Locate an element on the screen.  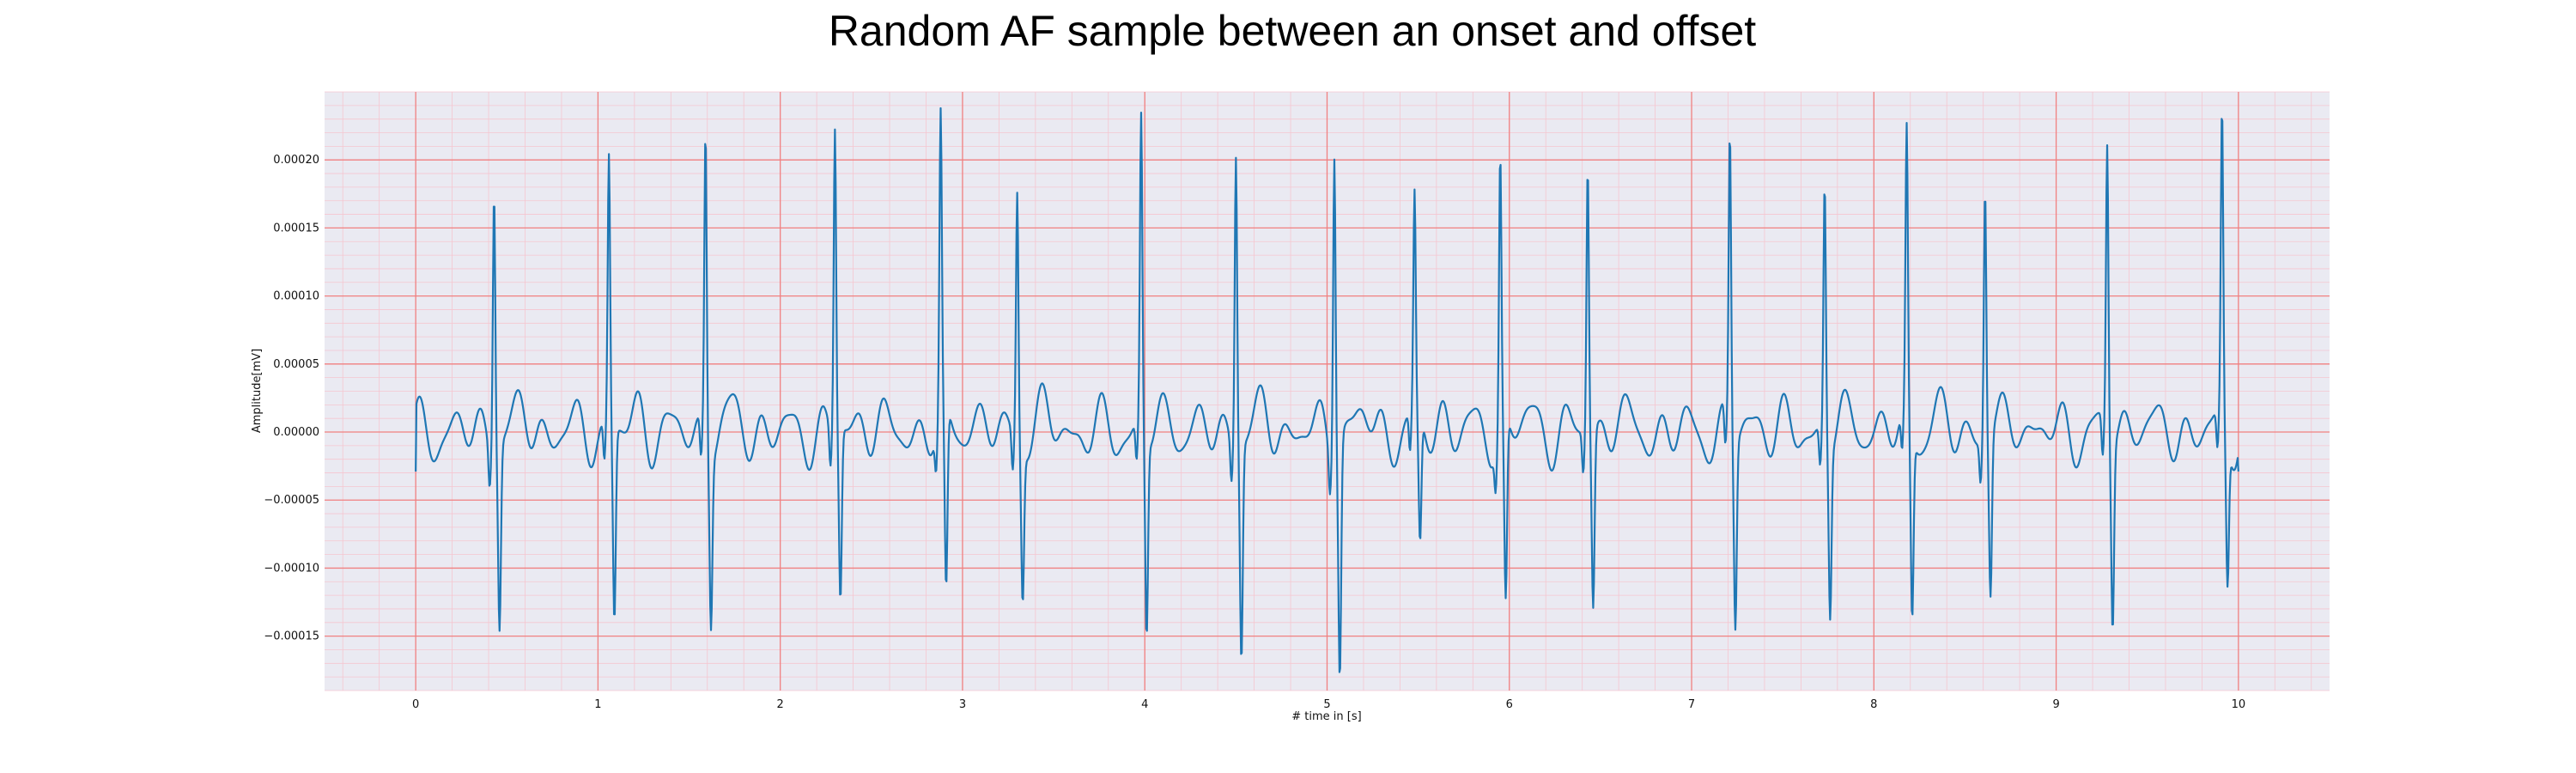
y-tick-label: 0.00015 is located at coordinates (296, 228).